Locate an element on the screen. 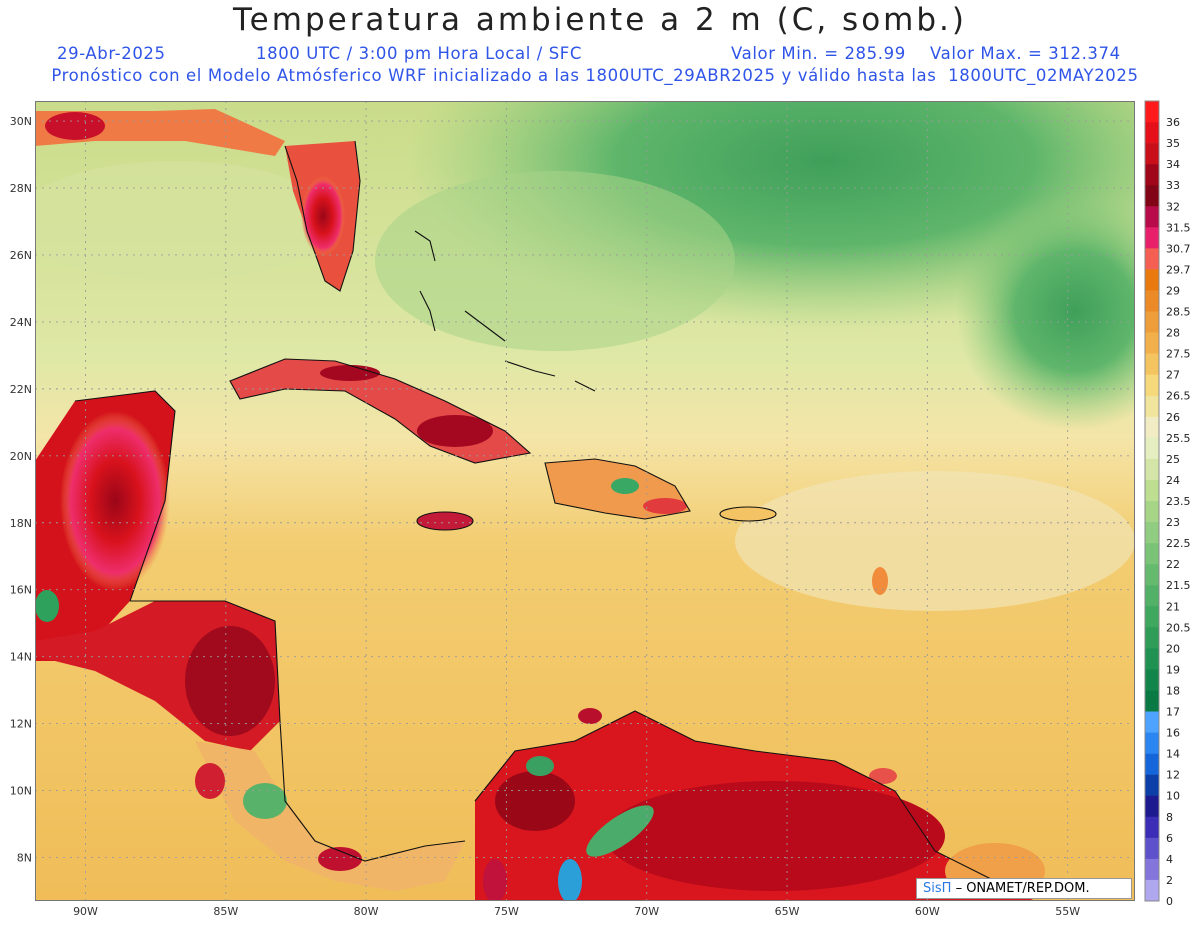 Image resolution: width=1200 pixels, height=927 pixels. lat-label: 10N is located at coordinates (21, 791).